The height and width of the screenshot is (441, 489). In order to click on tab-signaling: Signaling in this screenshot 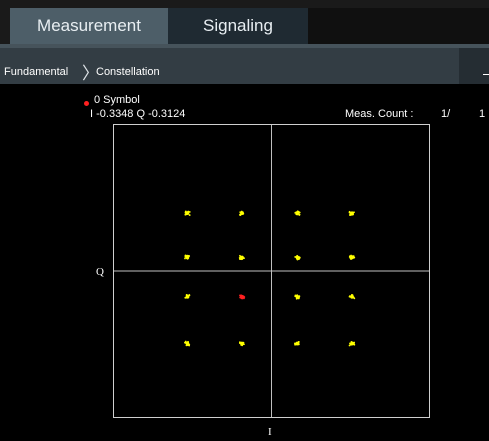, I will do `click(238, 26)`.